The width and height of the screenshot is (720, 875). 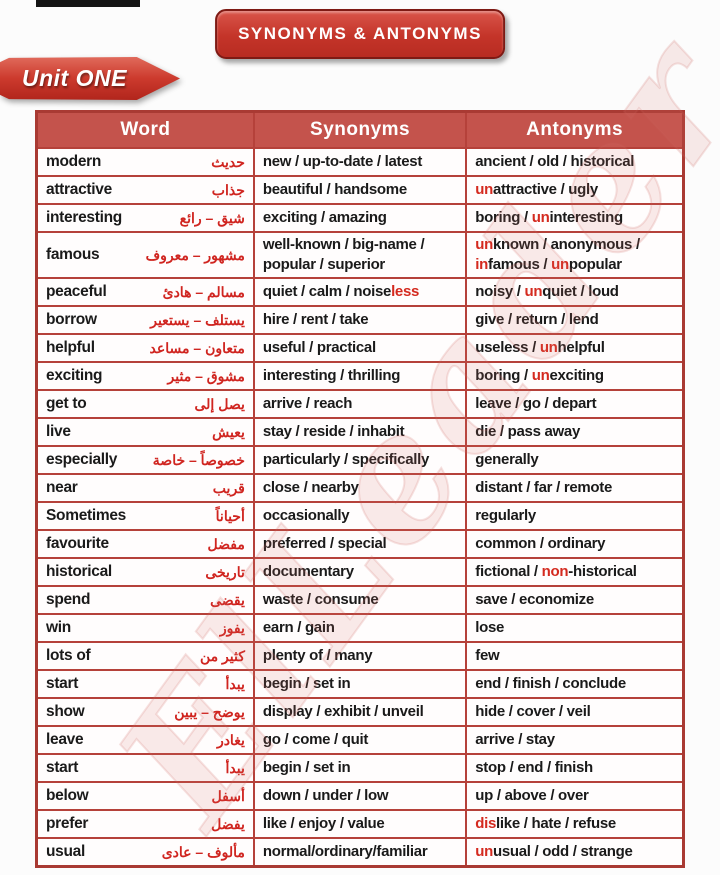 I want to click on word-cell-content: attractive جذاب, so click(x=145, y=190).